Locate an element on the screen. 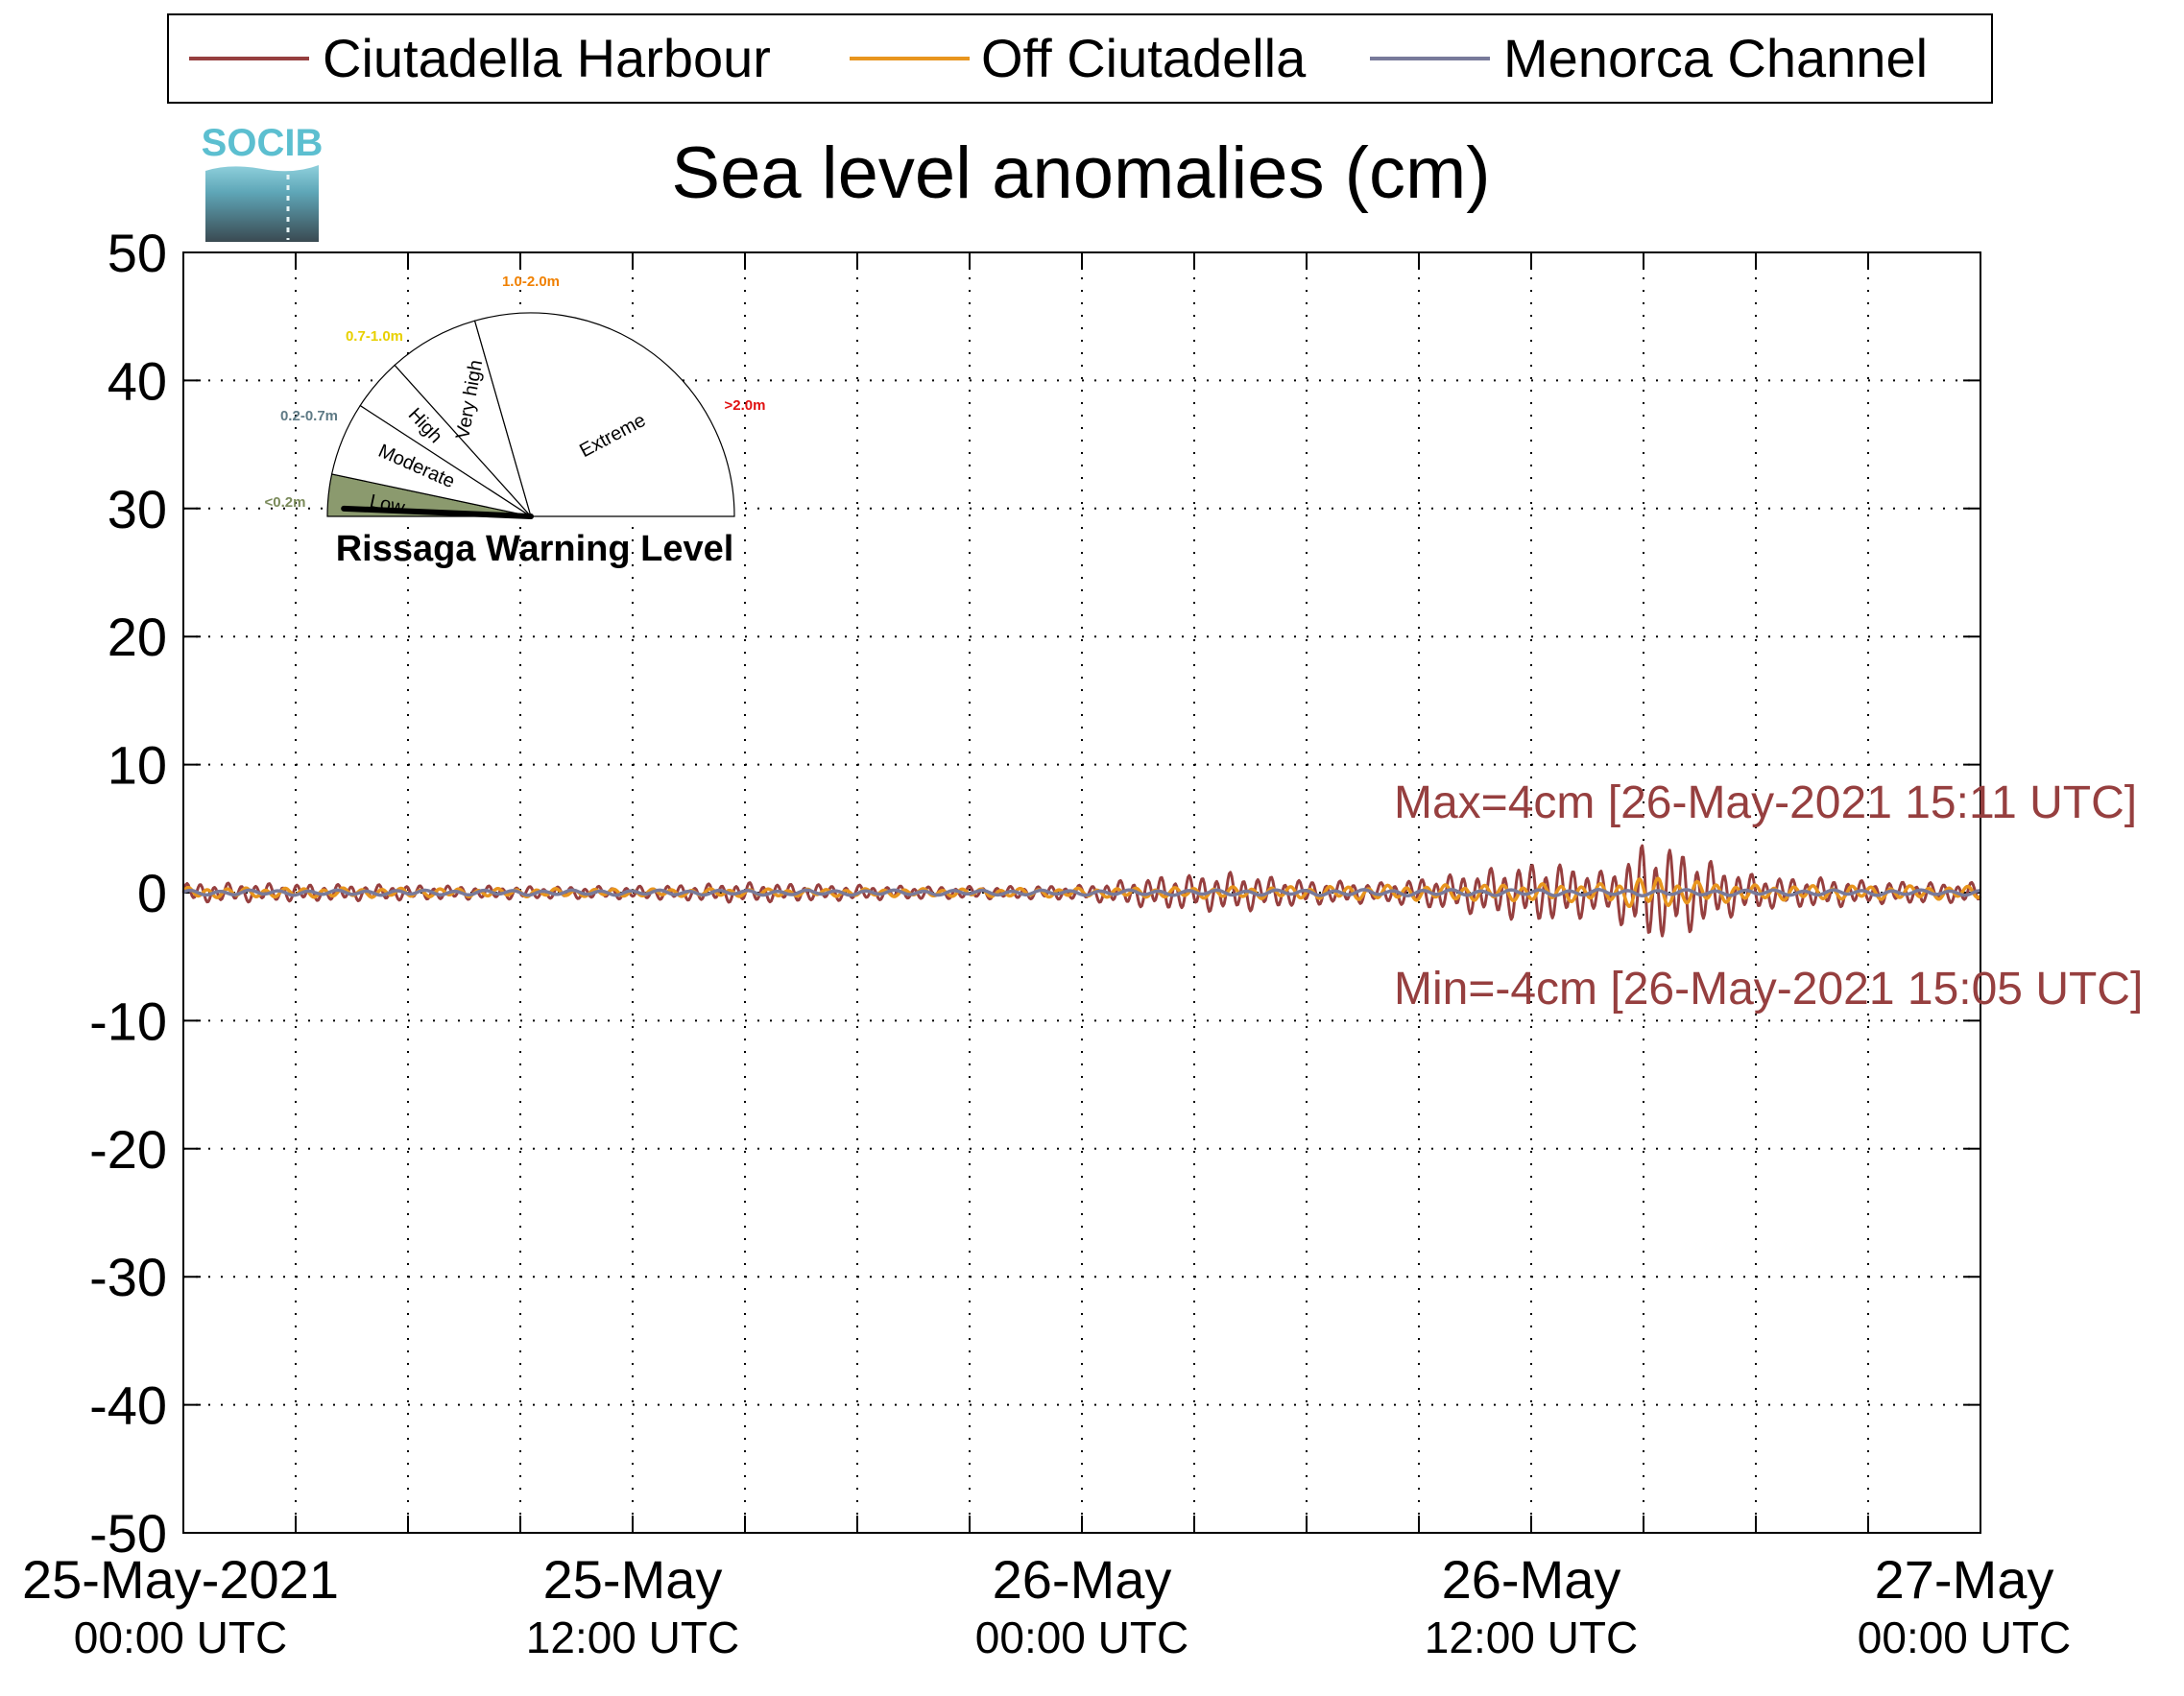 The width and height of the screenshot is (2184, 1696). logo-text: SOCIB is located at coordinates (263, 143).